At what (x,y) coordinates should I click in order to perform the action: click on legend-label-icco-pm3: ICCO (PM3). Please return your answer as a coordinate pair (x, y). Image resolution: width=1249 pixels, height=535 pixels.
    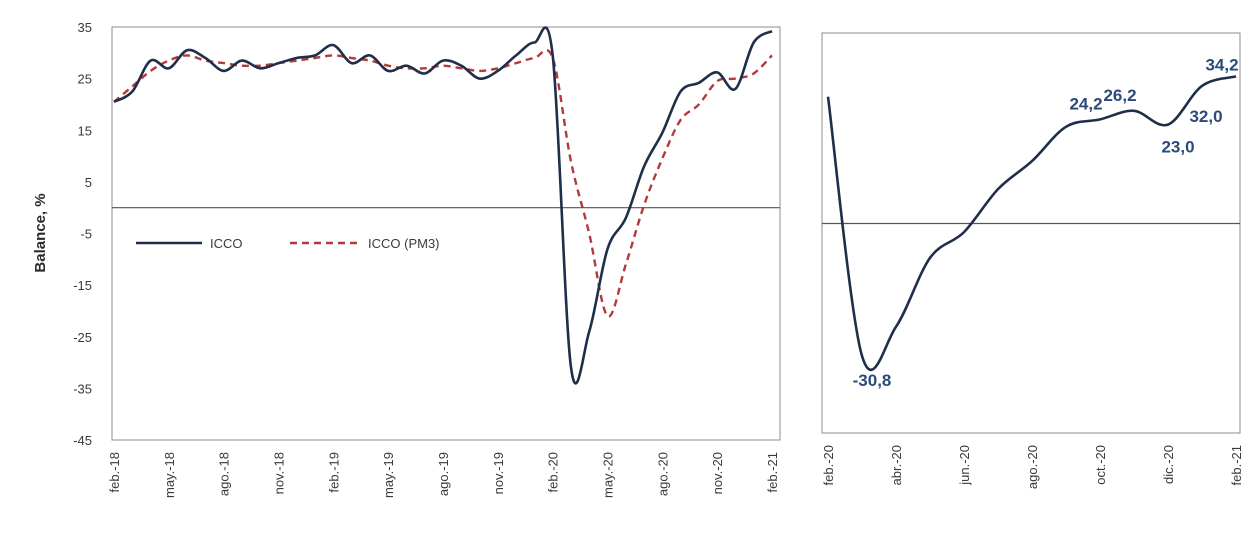
    Looking at the image, I should click on (404, 243).